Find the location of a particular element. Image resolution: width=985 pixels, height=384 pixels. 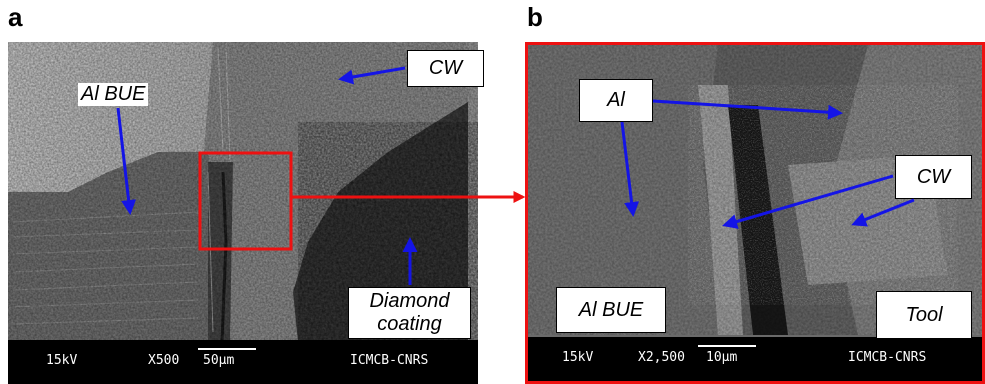

al-bue-label-b: Al BUE is located at coordinates (611, 310).